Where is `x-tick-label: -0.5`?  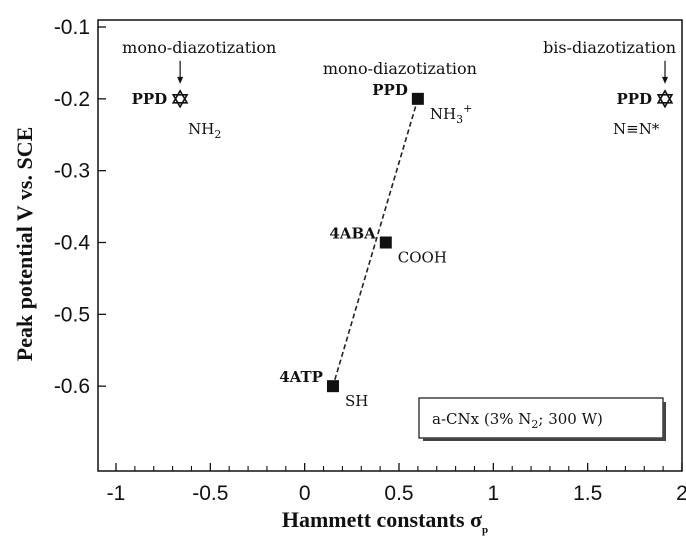
x-tick-label: -0.5 is located at coordinates (210, 493).